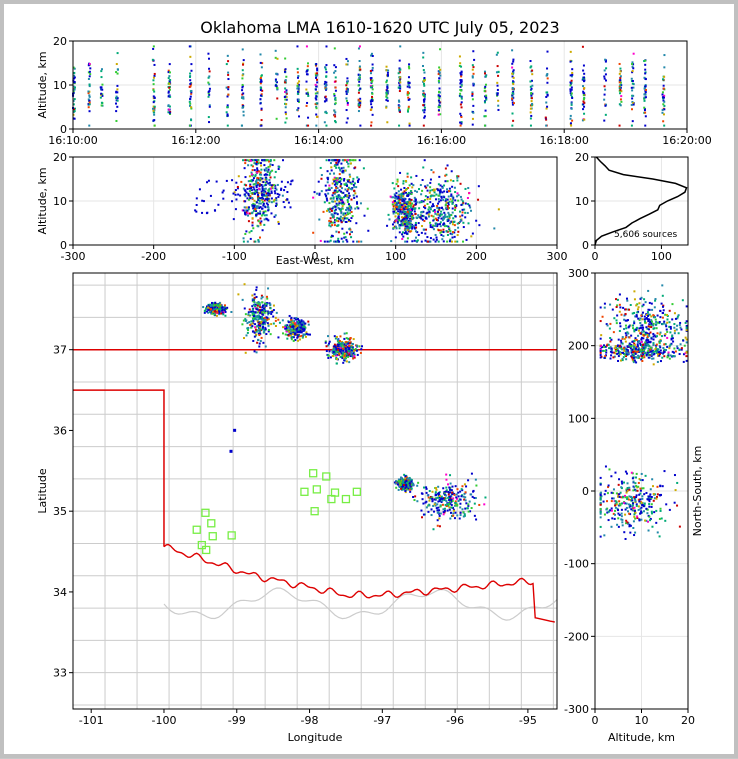 This screenshot has width=738, height=759. I want to click on x-tick-label: -100, so click(163, 720).